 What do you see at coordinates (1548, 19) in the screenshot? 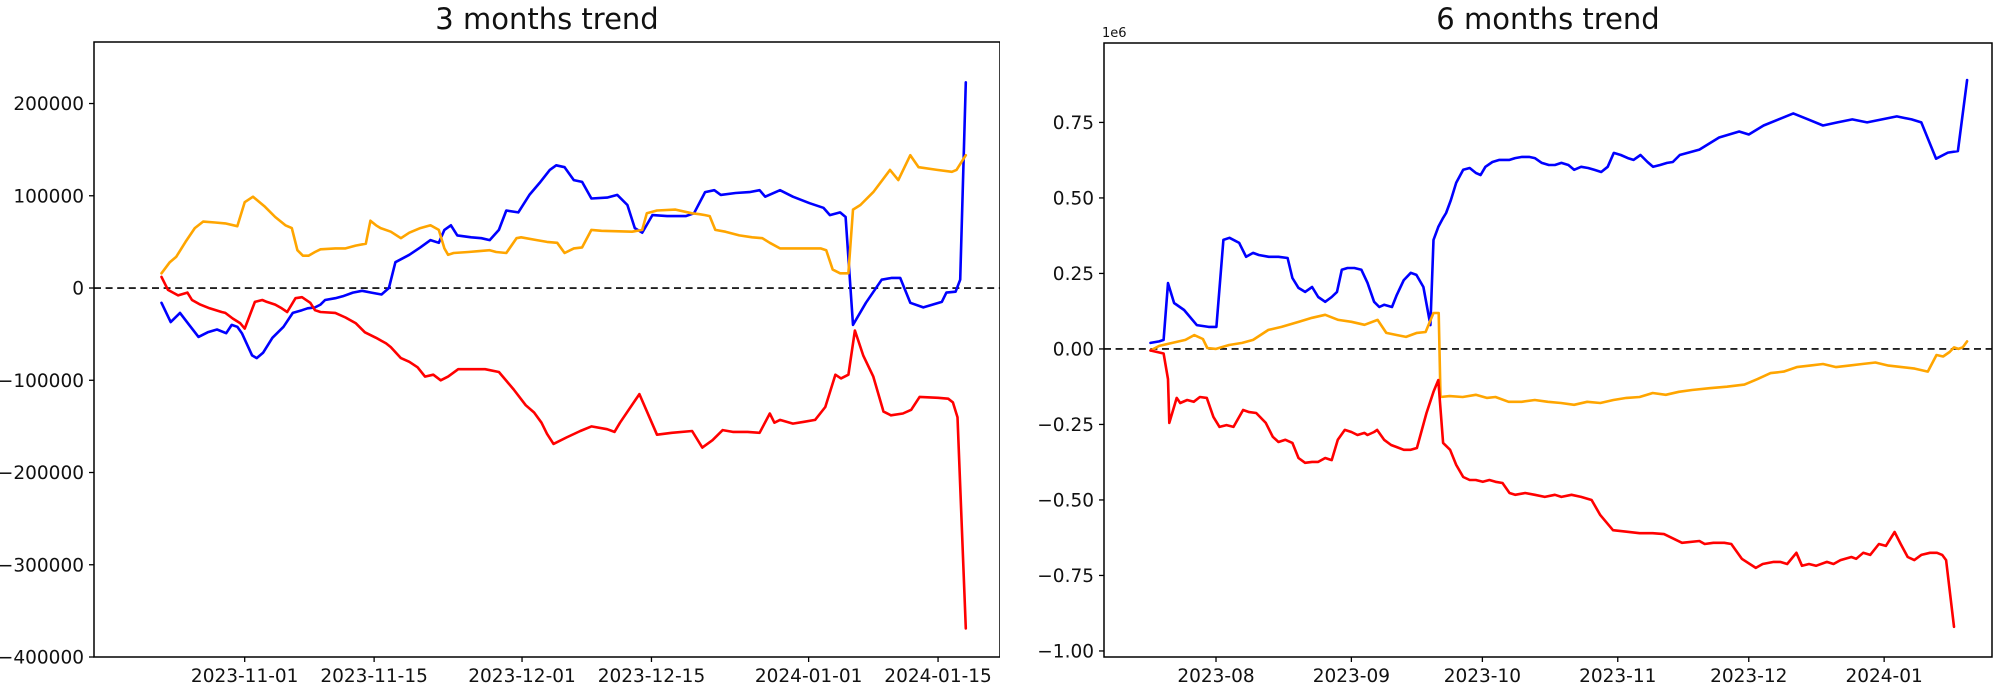
I see `chart-title-6-months: 6 months trend` at bounding box center [1548, 19].